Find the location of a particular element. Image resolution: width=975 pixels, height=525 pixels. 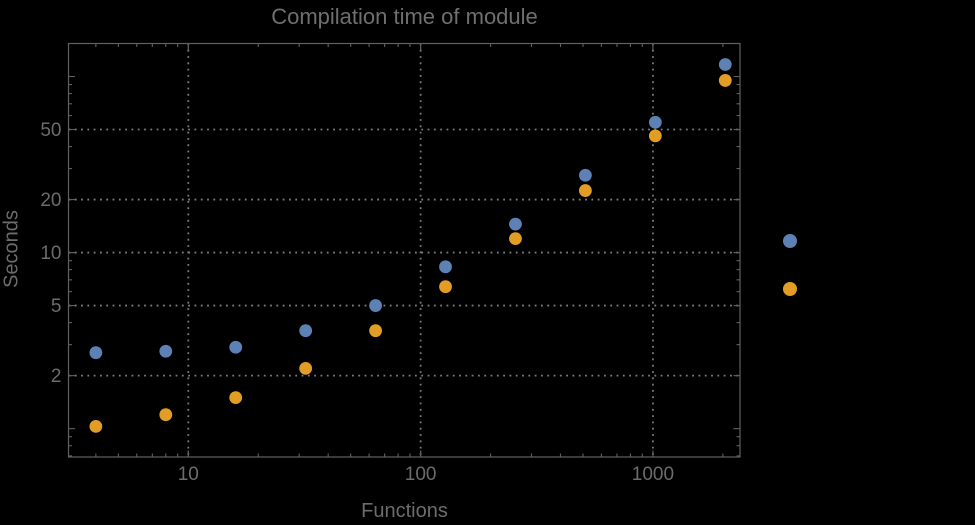

y-tick-label: 10 is located at coordinates (50, 253).